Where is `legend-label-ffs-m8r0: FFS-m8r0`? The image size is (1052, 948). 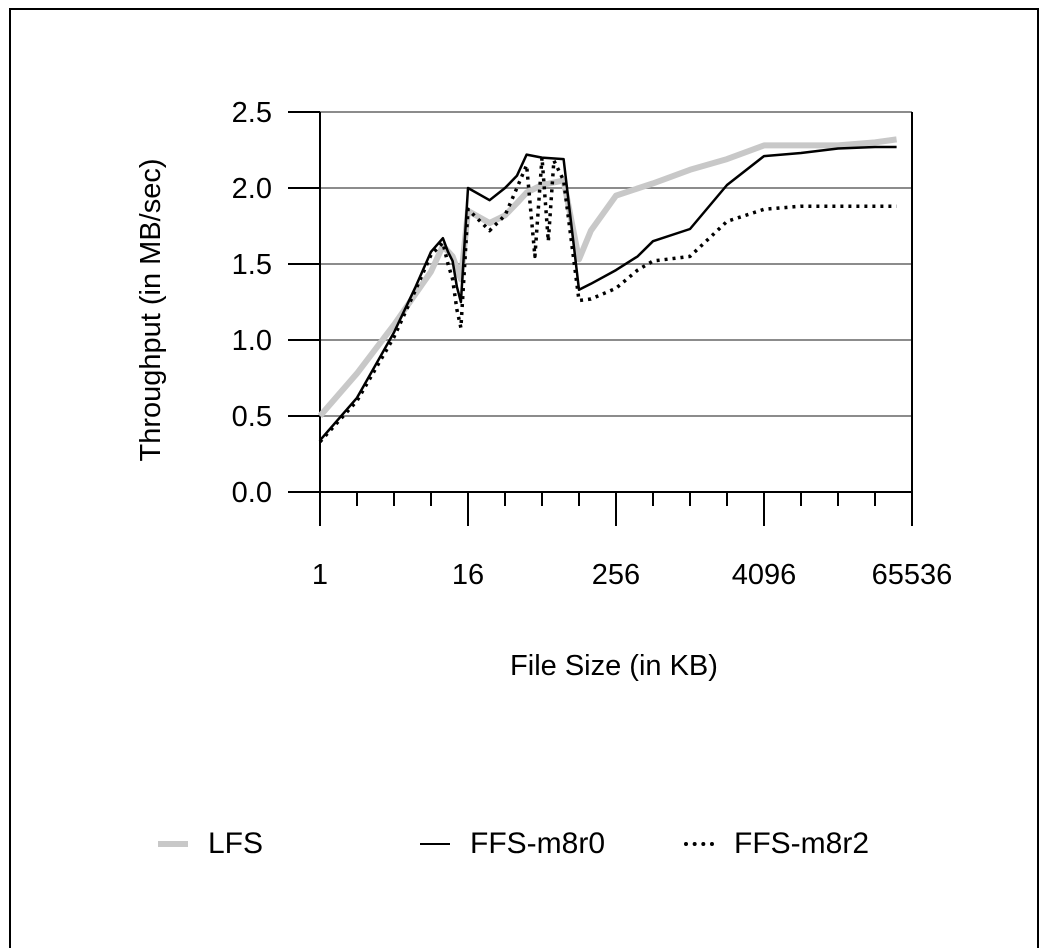
legend-label-ffs-m8r0: FFS-m8r0 is located at coordinates (537, 843).